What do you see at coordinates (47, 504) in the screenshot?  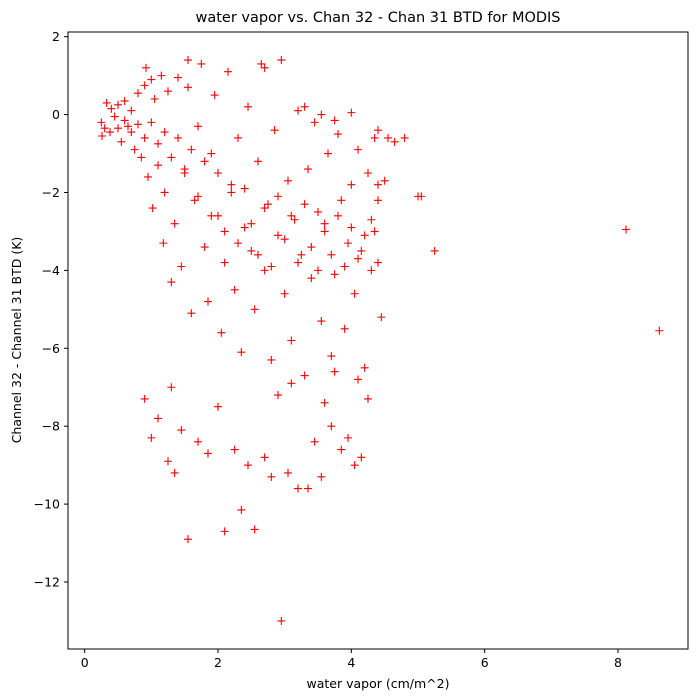 I see `y-tick-label: −10` at bounding box center [47, 504].